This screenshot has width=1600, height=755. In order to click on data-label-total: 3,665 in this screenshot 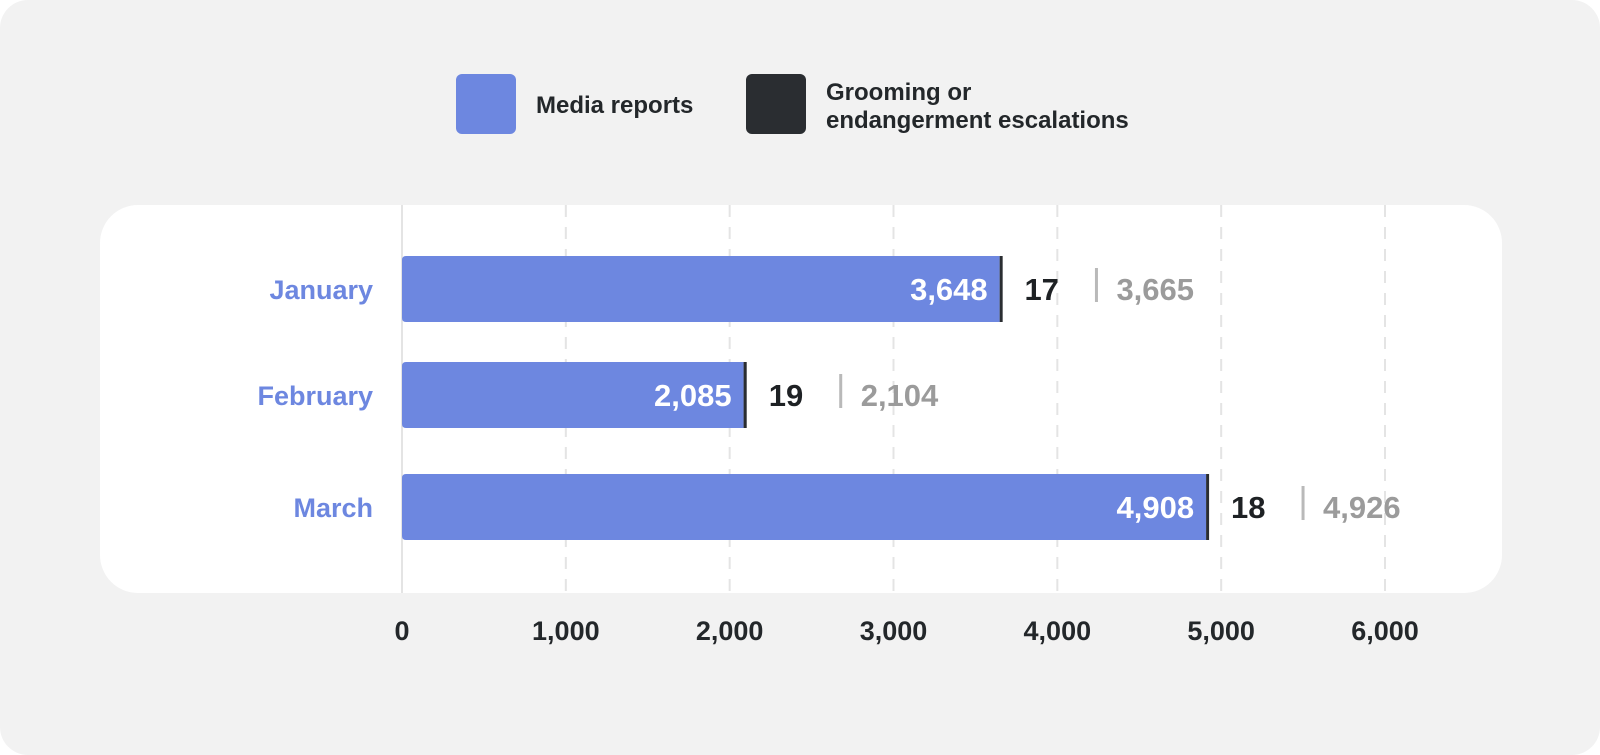, I will do `click(1155, 289)`.